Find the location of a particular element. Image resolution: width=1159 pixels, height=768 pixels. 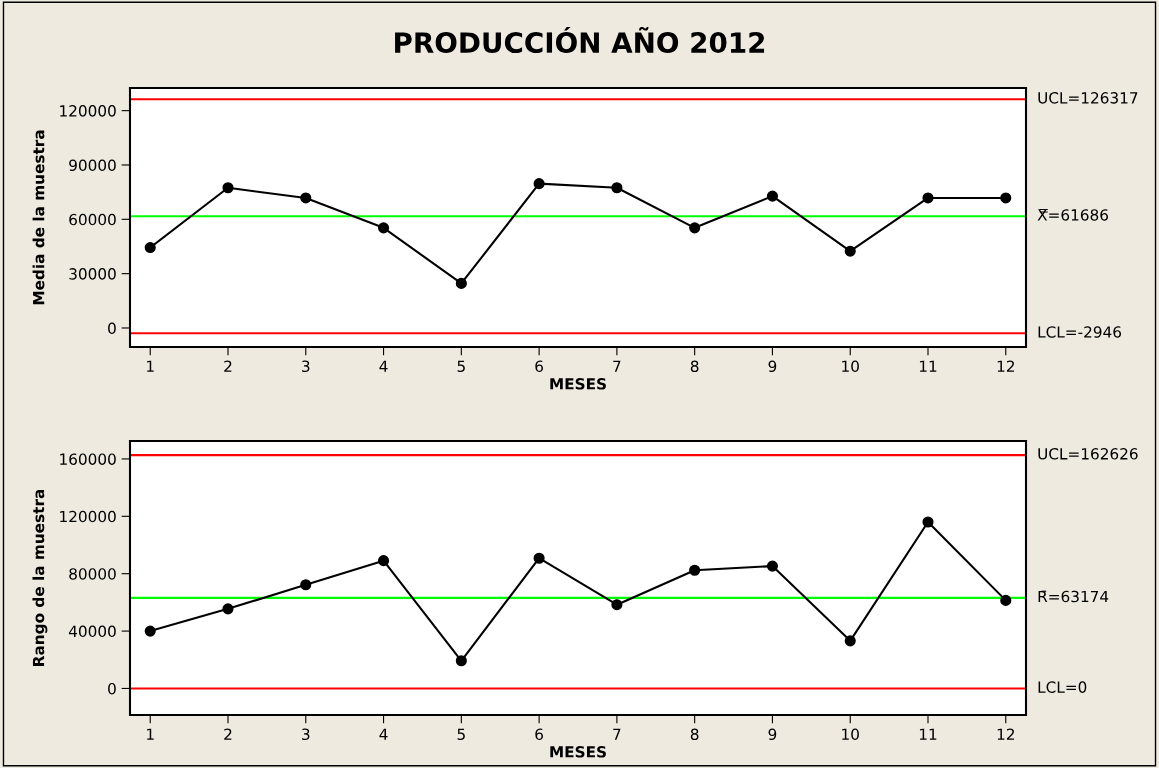

y-tick-label: 90000 is located at coordinates (92, 165).